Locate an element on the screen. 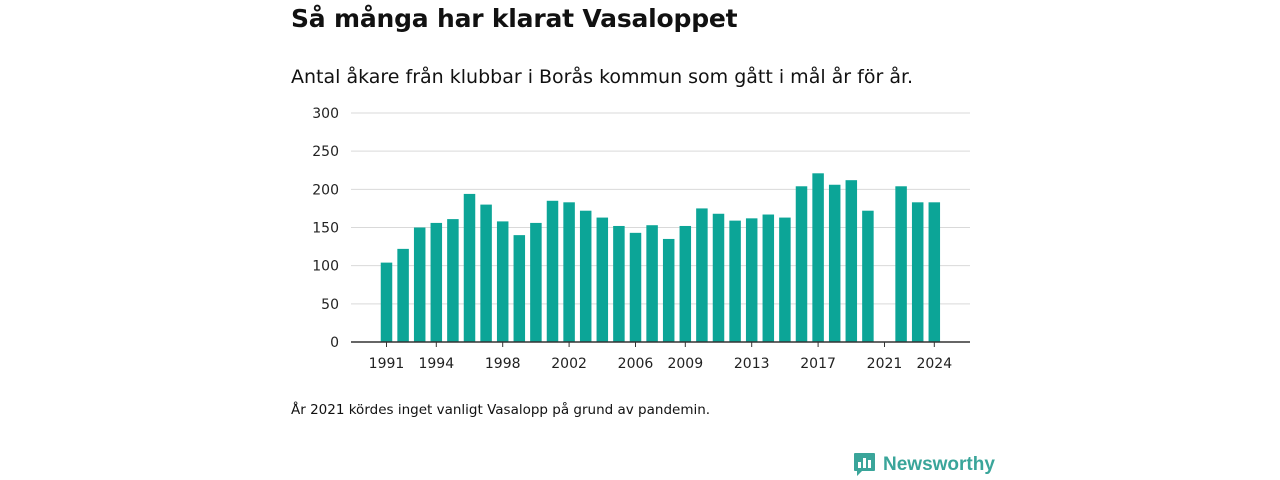 Image resolution: width=1280 pixels, height=480 pixels. x-tick-label: 2006 is located at coordinates (636, 364).